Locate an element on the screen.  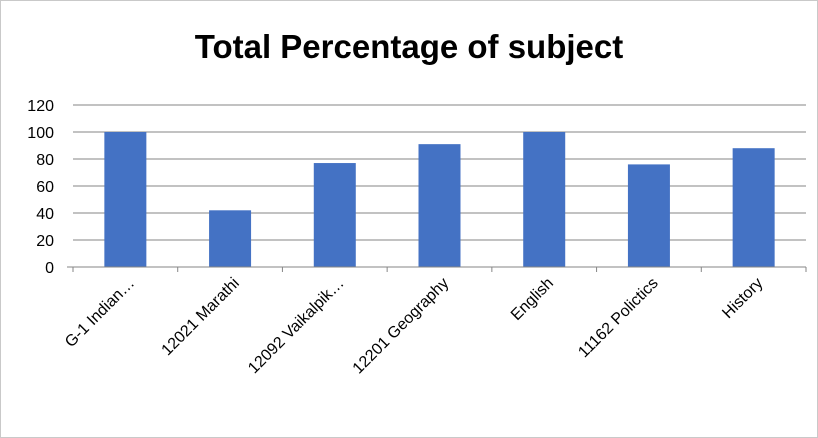
x-tick-label: 11162 Polictics is located at coordinates (618, 318).